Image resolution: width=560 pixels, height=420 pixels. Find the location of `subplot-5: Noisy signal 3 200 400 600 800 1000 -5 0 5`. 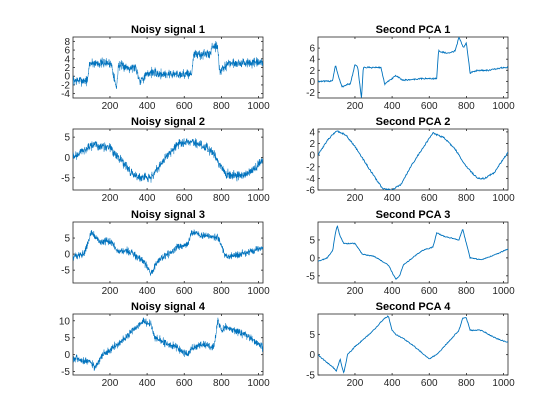

subplot-5: Noisy signal 3 200 400 600 800 1000 -5 0 5 is located at coordinates (165, 253).